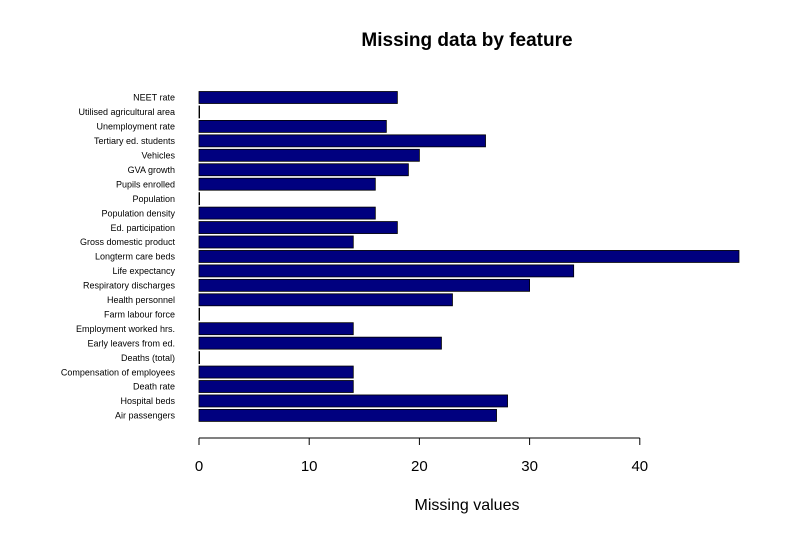 The width and height of the screenshot is (800, 535). What do you see at coordinates (145, 184) in the screenshot?
I see `category-label: Pupils enrolled` at bounding box center [145, 184].